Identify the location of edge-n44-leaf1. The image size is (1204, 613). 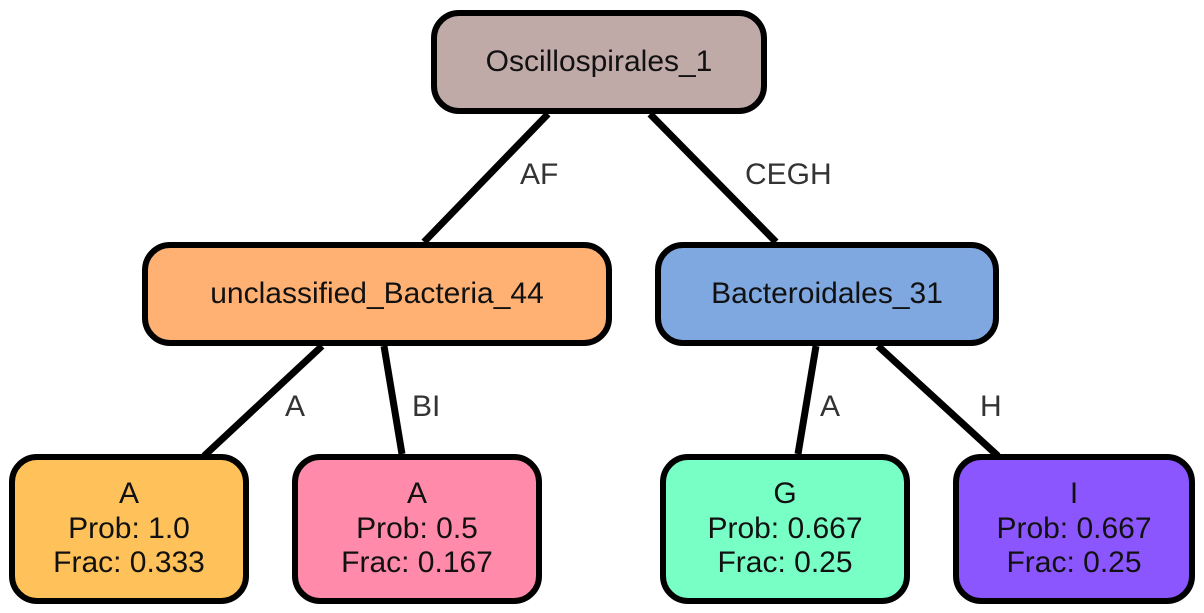
(263, 401).